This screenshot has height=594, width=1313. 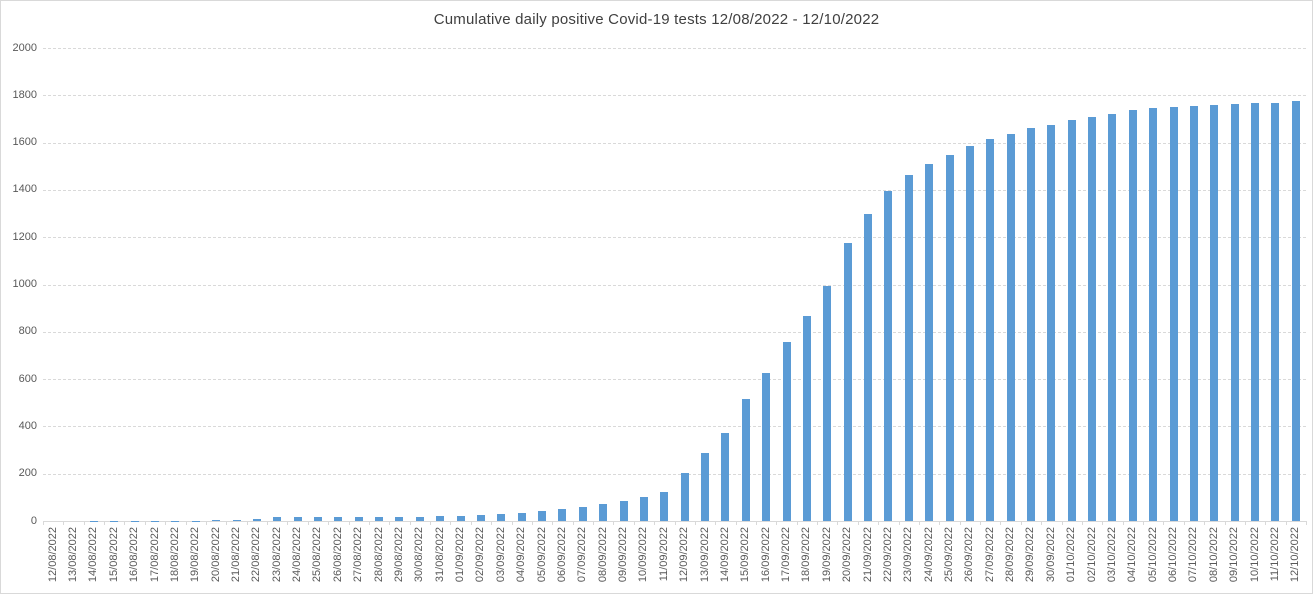 What do you see at coordinates (93, 555) in the screenshot?
I see `x-tick-label-text: 14/08/2022` at bounding box center [93, 555].